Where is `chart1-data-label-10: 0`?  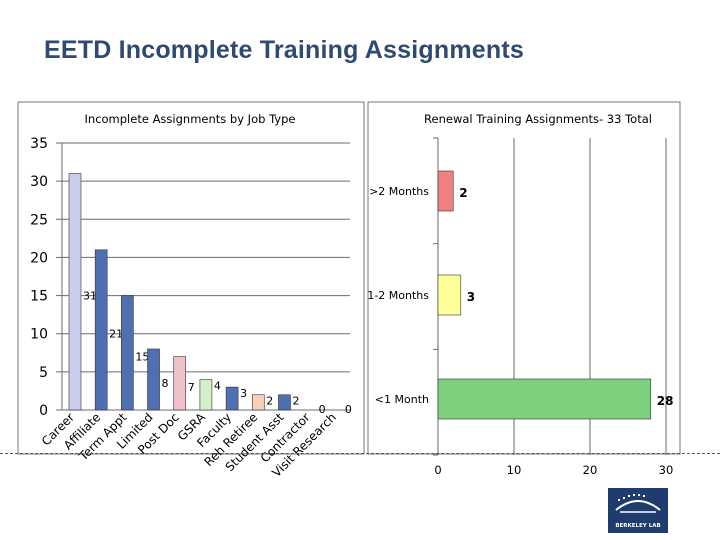 chart1-data-label-10: 0 is located at coordinates (348, 409).